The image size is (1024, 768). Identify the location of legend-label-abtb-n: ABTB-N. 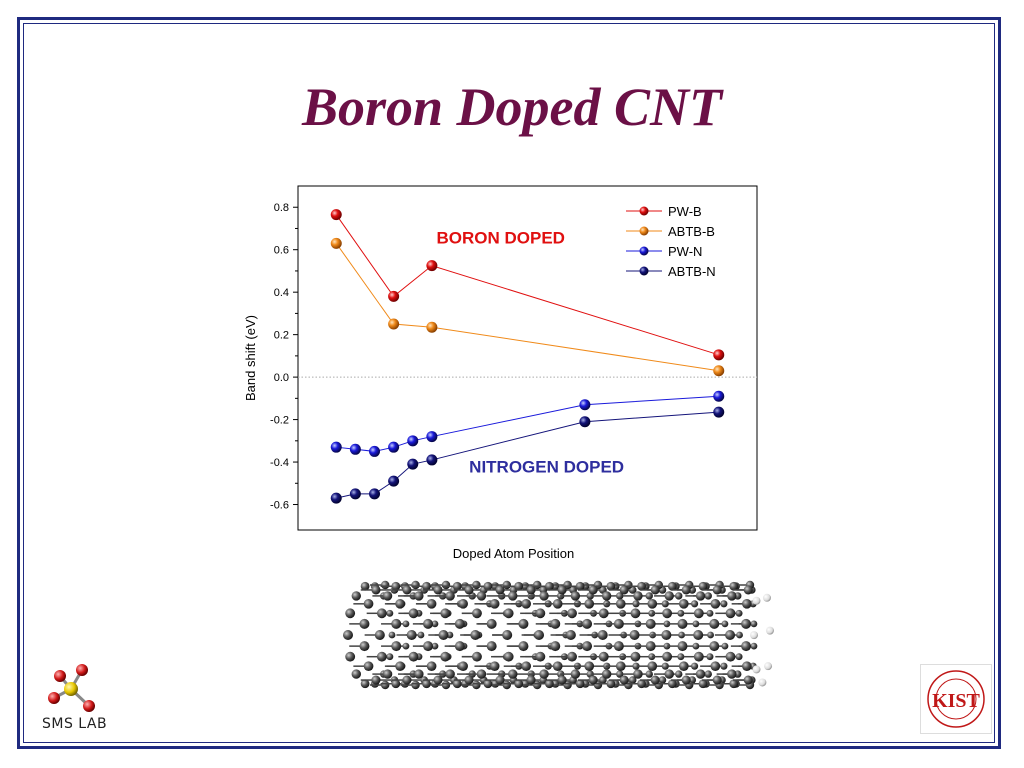
(692, 271).